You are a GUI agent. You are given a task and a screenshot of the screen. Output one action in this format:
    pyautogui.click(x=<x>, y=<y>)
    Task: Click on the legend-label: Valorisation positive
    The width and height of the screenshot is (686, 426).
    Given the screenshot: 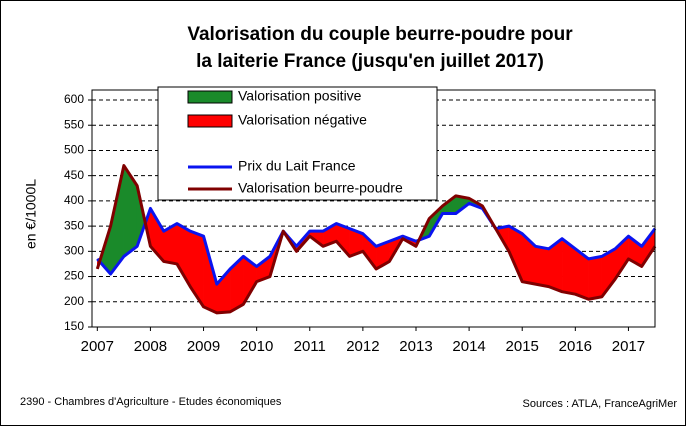 What is the action you would take?
    pyautogui.click(x=300, y=96)
    